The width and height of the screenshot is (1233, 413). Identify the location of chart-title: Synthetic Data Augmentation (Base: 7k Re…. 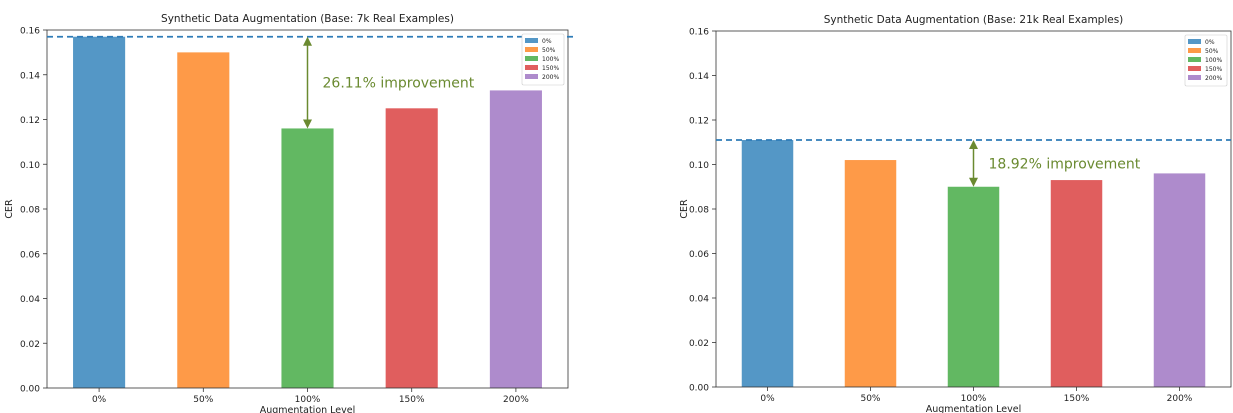
(307, 19).